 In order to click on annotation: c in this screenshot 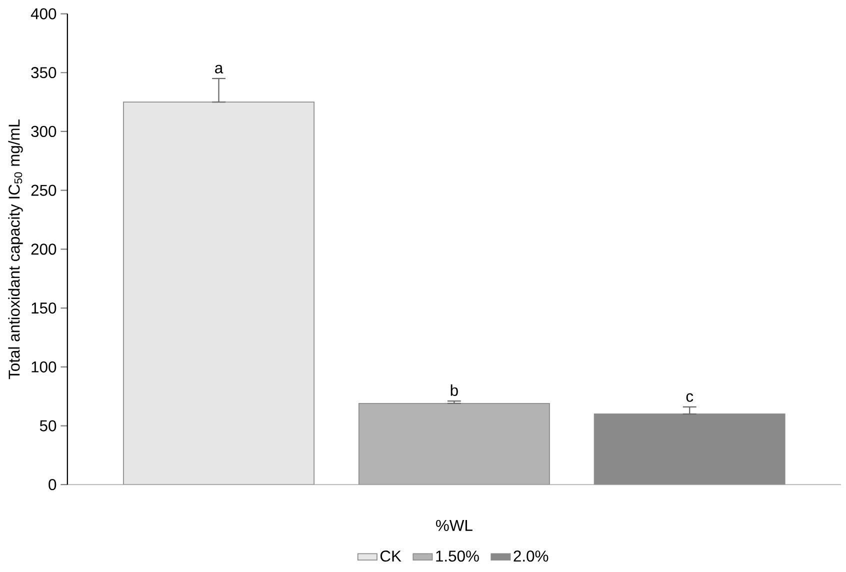, I will do `click(690, 397)`.